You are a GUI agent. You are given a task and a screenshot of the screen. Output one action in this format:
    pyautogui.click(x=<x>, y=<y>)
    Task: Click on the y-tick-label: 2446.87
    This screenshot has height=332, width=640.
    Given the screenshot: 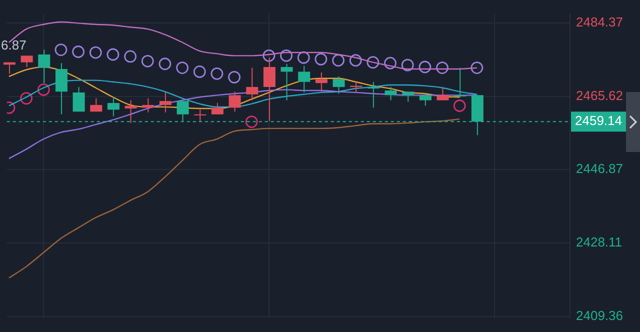 What is the action you would take?
    pyautogui.click(x=599, y=168)
    